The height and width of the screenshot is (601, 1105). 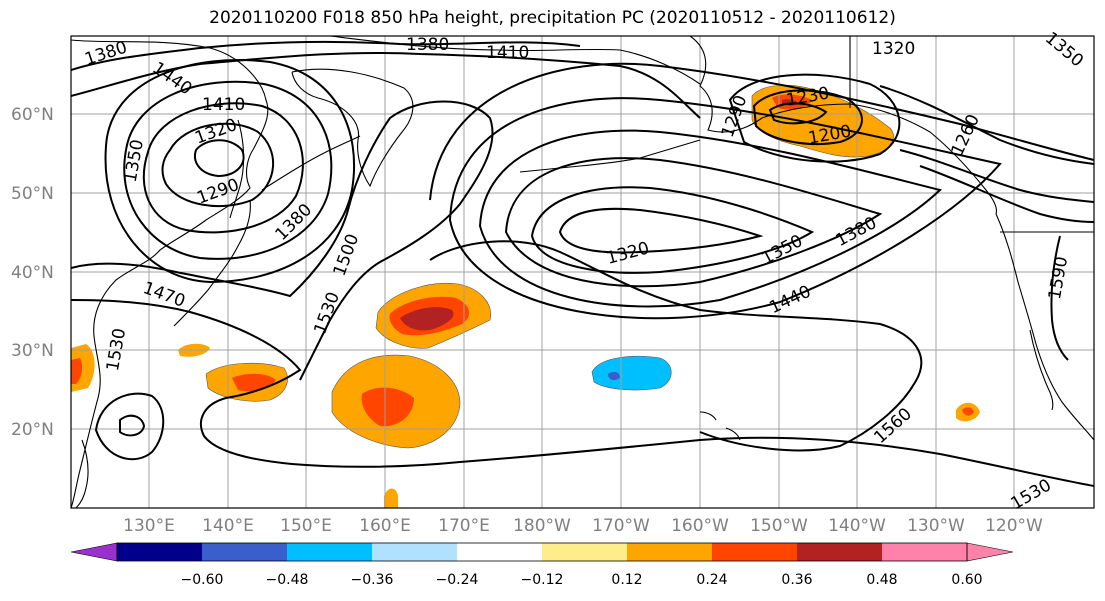 I want to click on lat-label: 60°N, so click(x=32, y=115).